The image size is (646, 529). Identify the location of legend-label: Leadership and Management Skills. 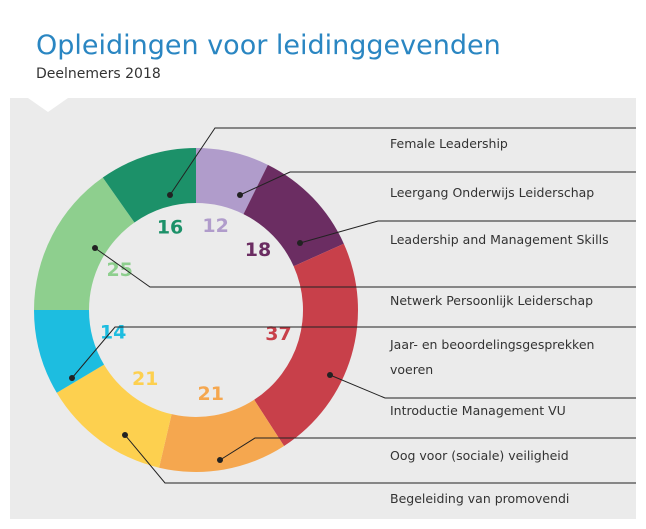
(499, 239).